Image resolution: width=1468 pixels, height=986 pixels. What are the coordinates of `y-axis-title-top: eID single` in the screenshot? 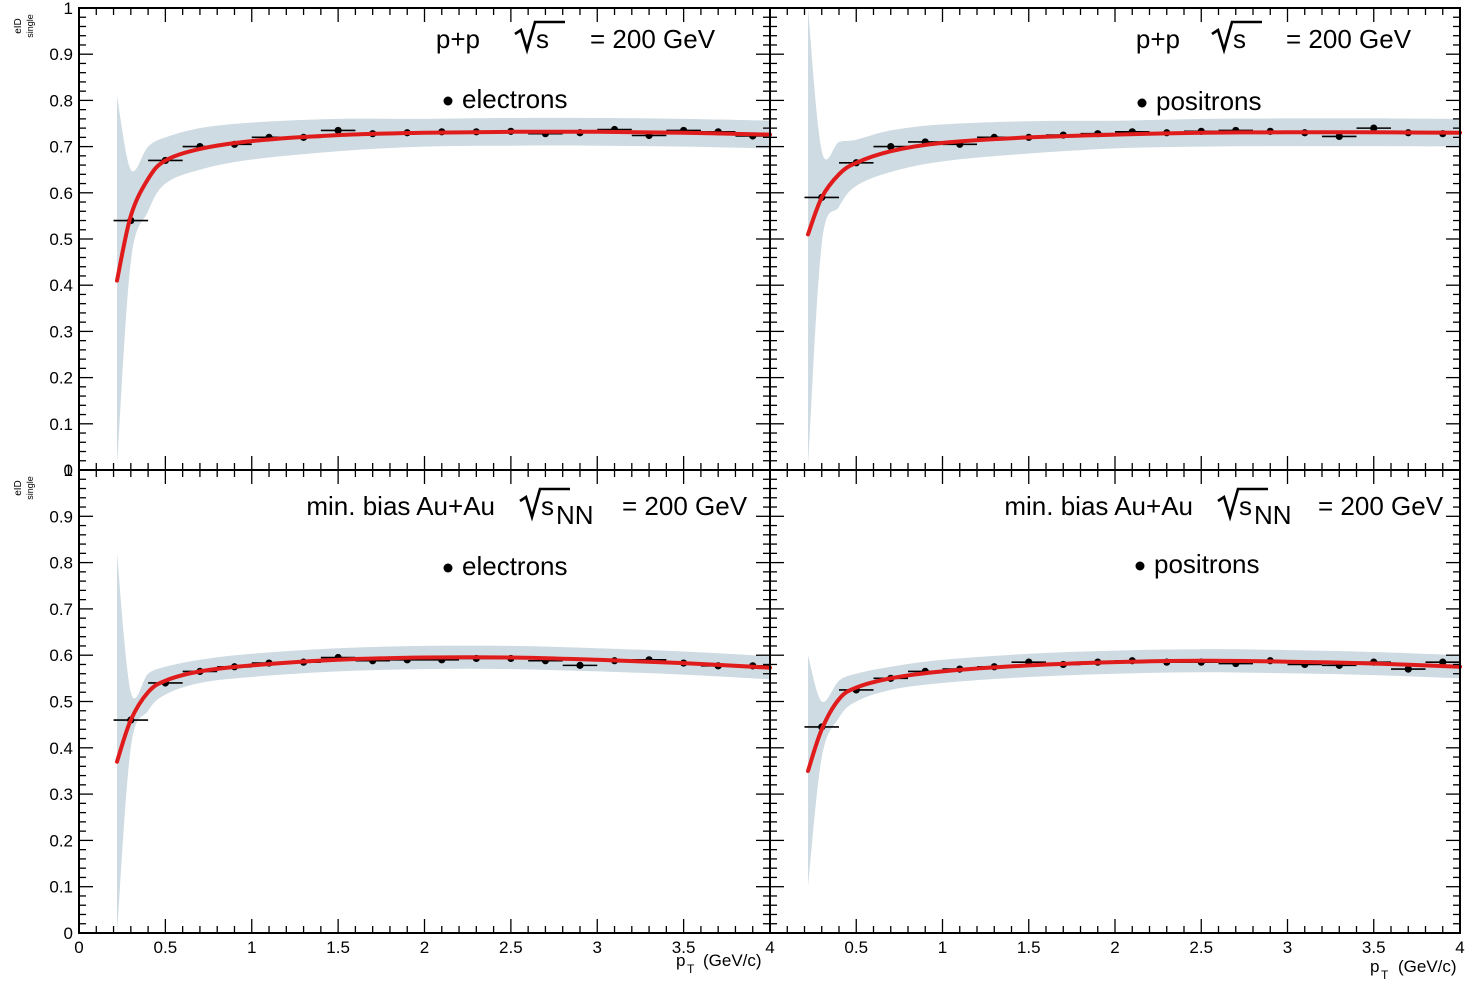 It's located at (24, 26).